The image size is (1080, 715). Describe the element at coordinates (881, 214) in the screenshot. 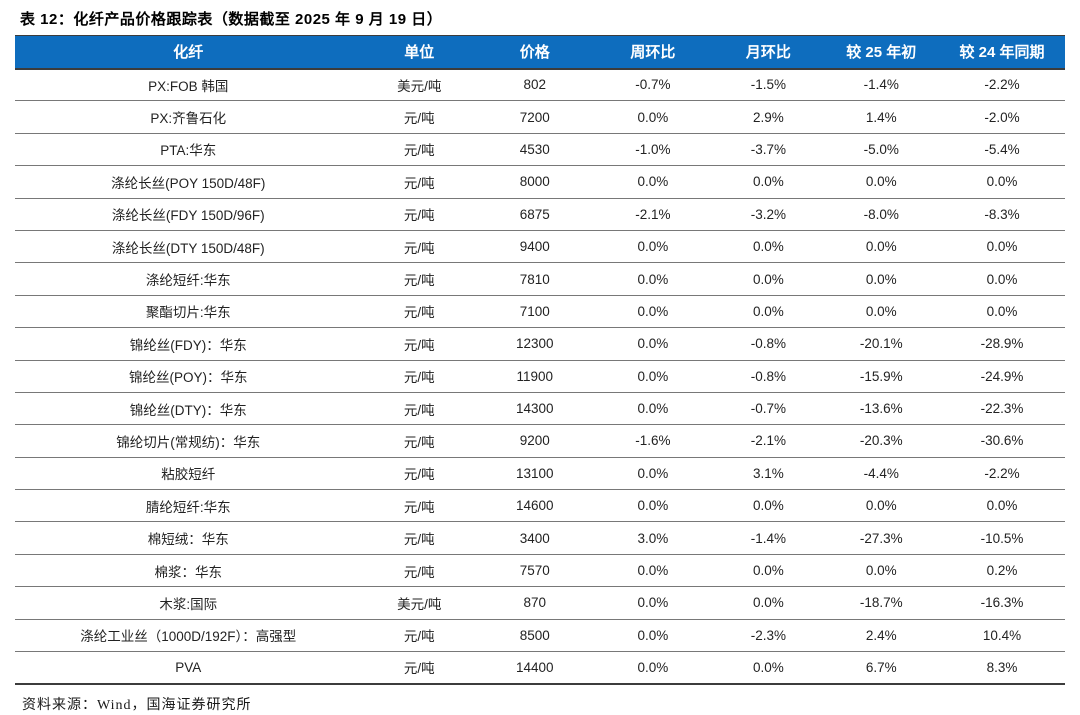

I see `table-cell: -8.0%` at that location.